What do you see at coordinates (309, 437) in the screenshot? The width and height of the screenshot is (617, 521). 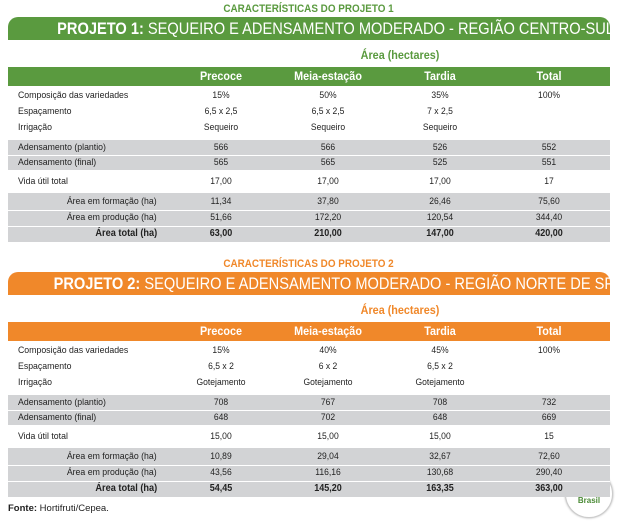 I see `table-row: Vida útil total 15,00 15,00 15,00 15` at bounding box center [309, 437].